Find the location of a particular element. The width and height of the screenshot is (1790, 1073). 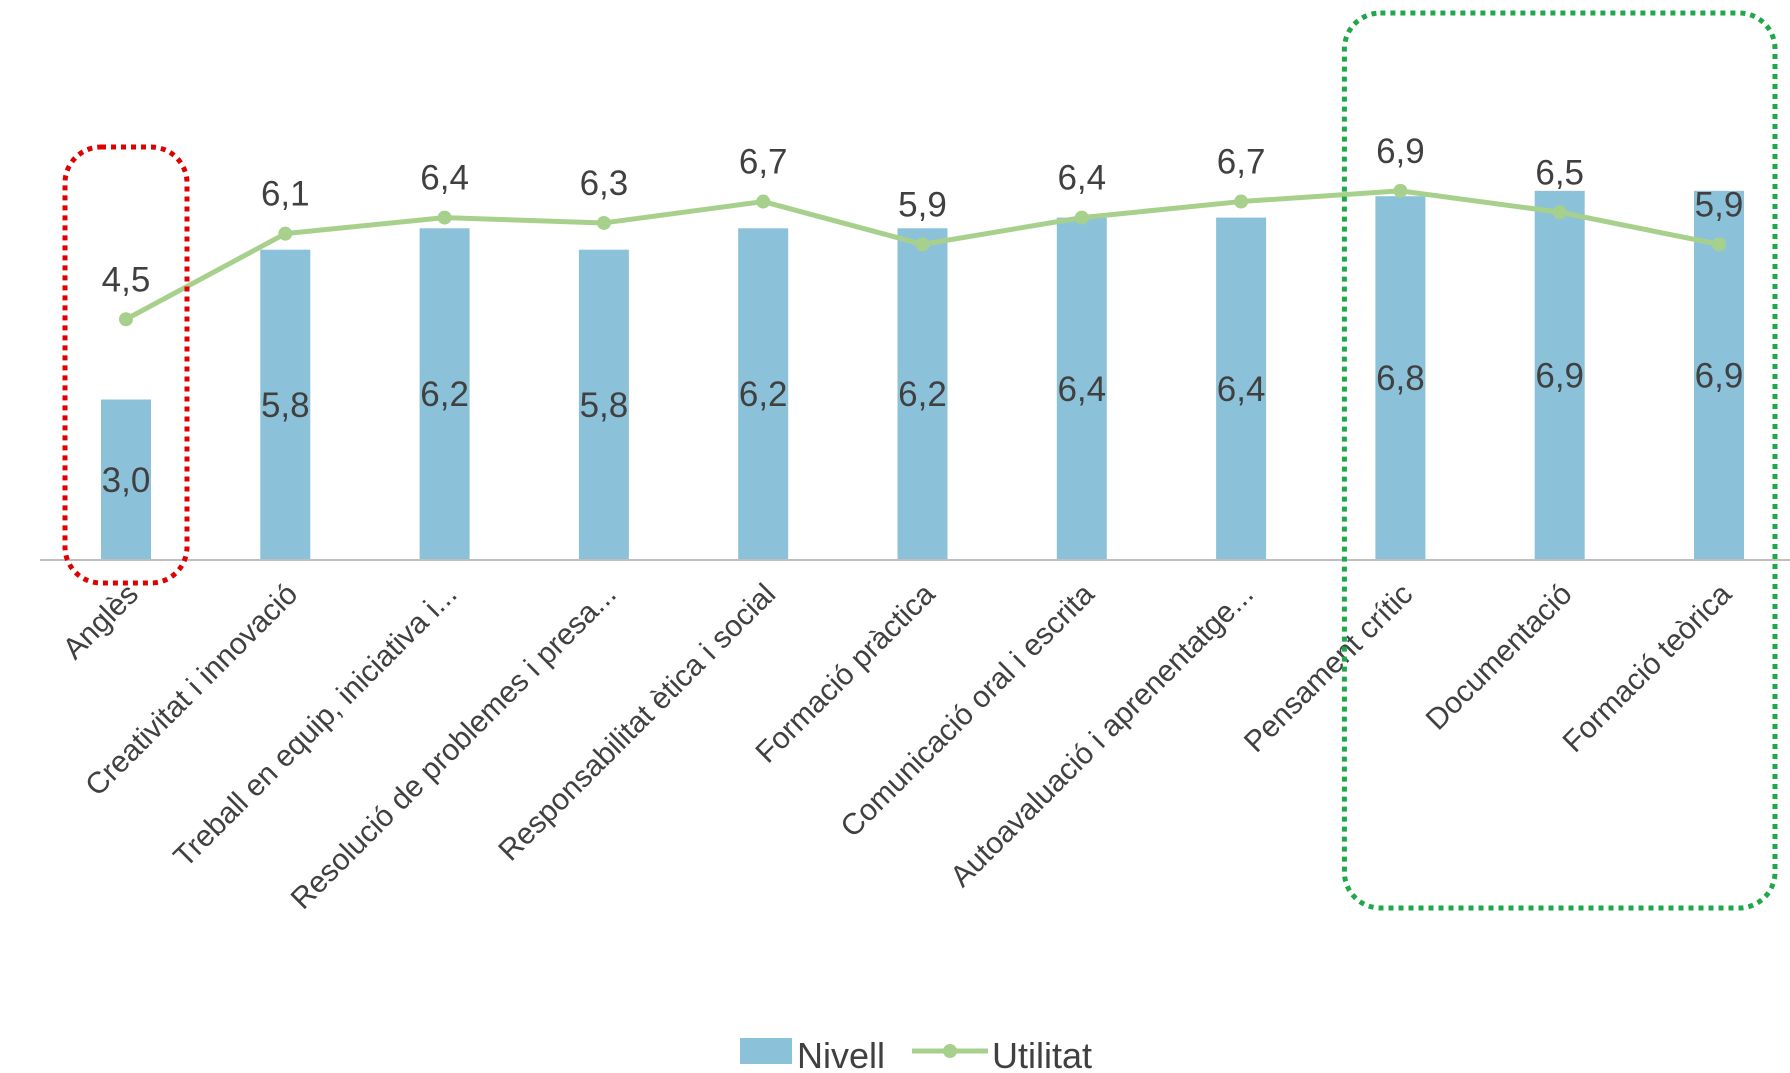

line-point-responsabilitat-etica-i-social is located at coordinates (763, 201).